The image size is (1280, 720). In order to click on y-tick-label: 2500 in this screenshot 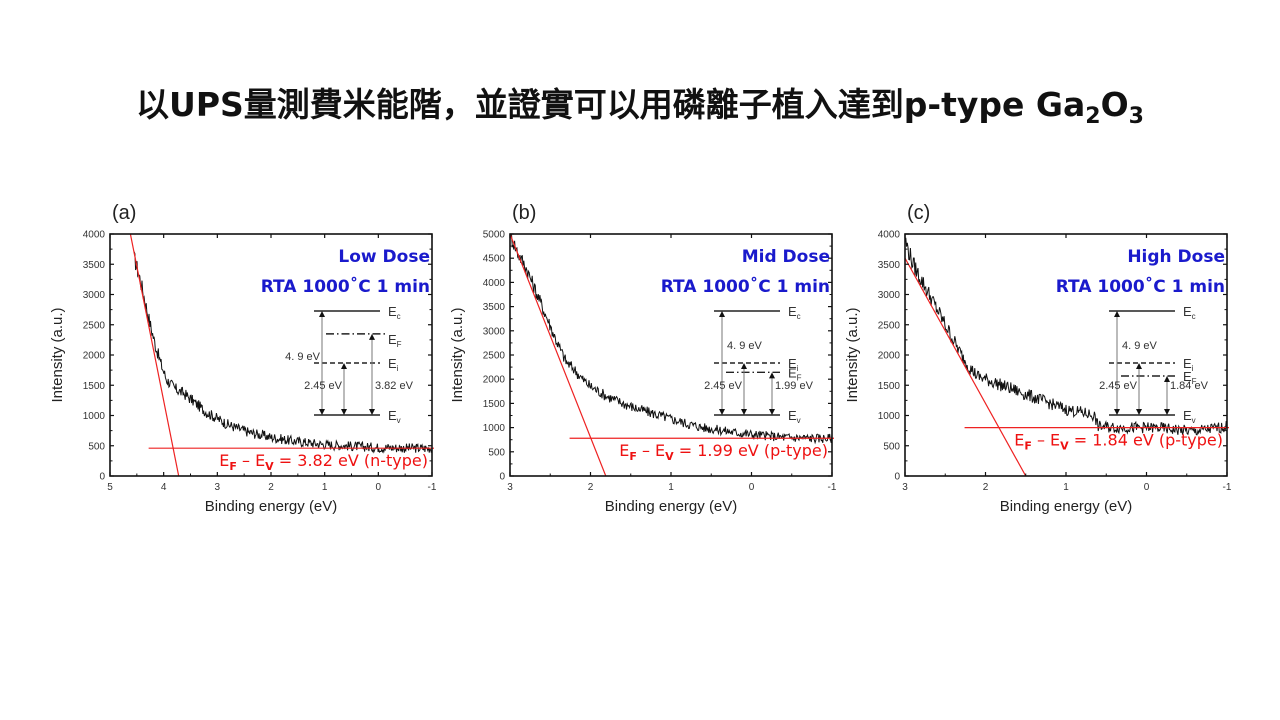, I will do `click(889, 325)`.